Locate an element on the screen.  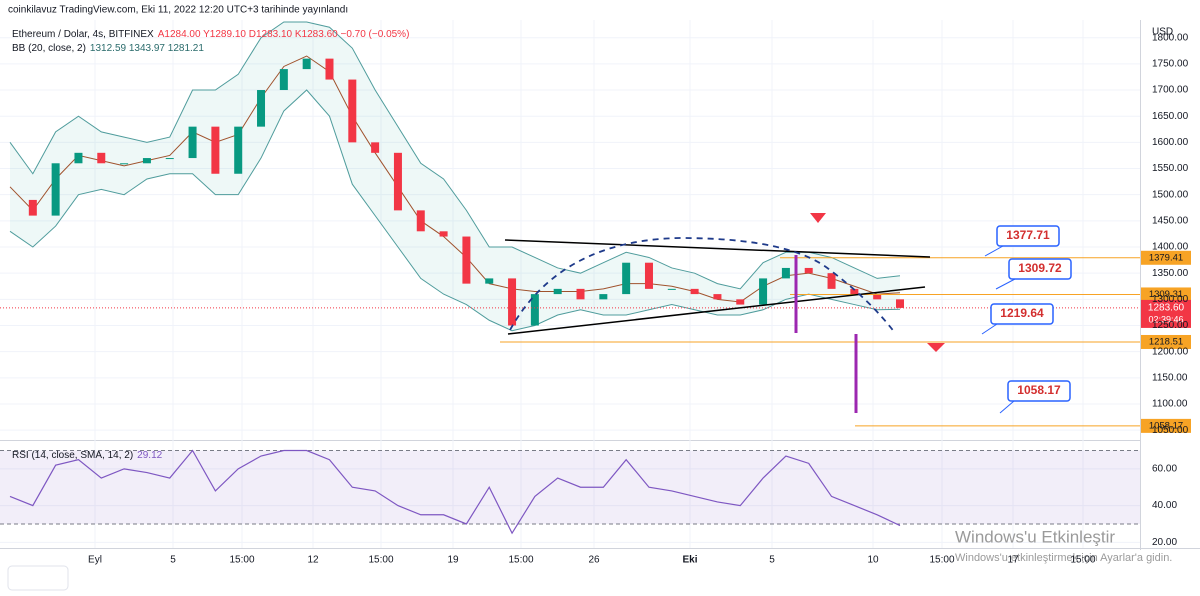
level-label: 1309.31 is located at coordinates (1166, 294).